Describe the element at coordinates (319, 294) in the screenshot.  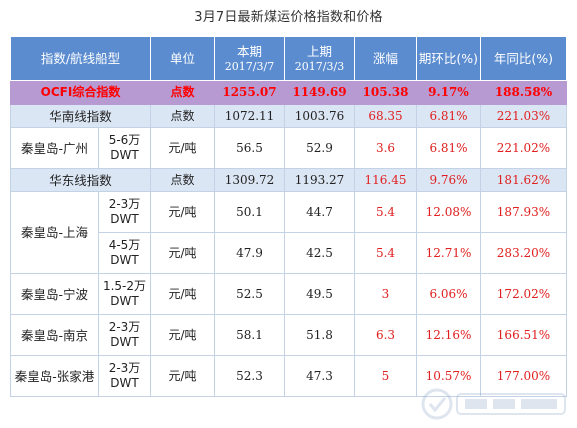
I see `row-previous: 49.5` at that location.